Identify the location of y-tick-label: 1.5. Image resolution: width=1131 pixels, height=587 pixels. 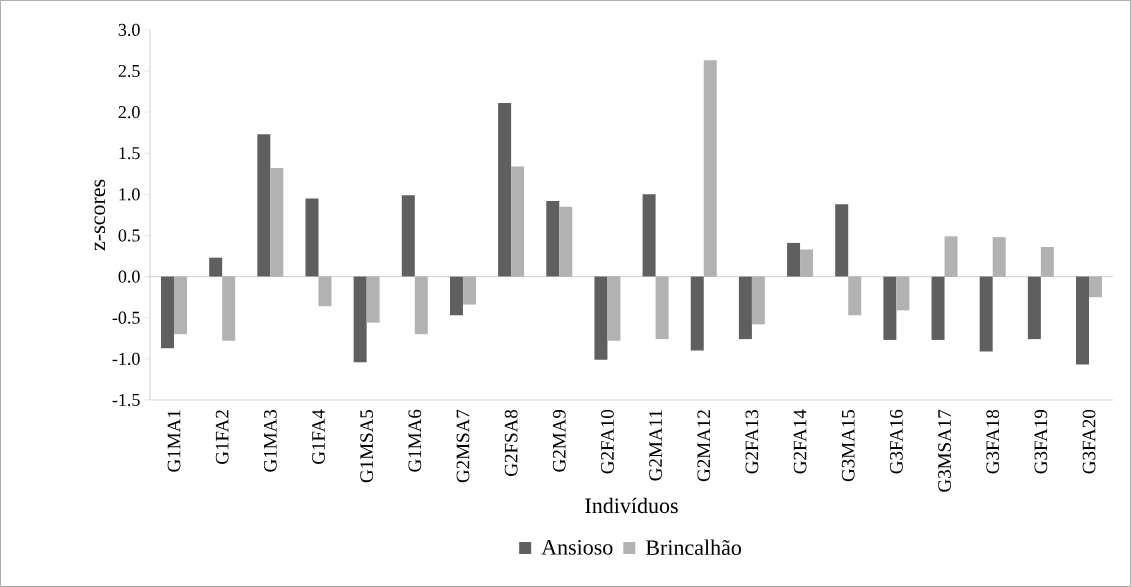
(129, 153).